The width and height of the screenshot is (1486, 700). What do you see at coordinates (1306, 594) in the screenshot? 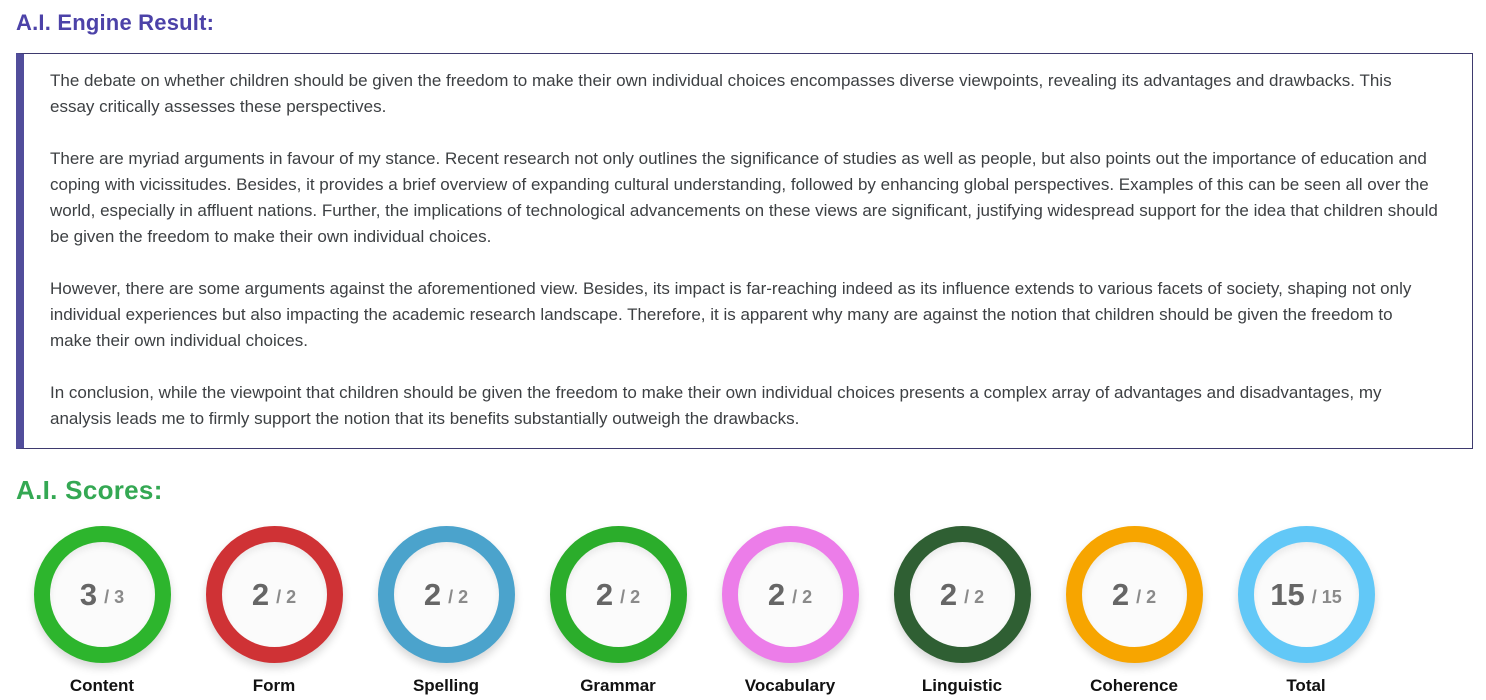
I see `score-ring-total: 15 / 15` at bounding box center [1306, 594].